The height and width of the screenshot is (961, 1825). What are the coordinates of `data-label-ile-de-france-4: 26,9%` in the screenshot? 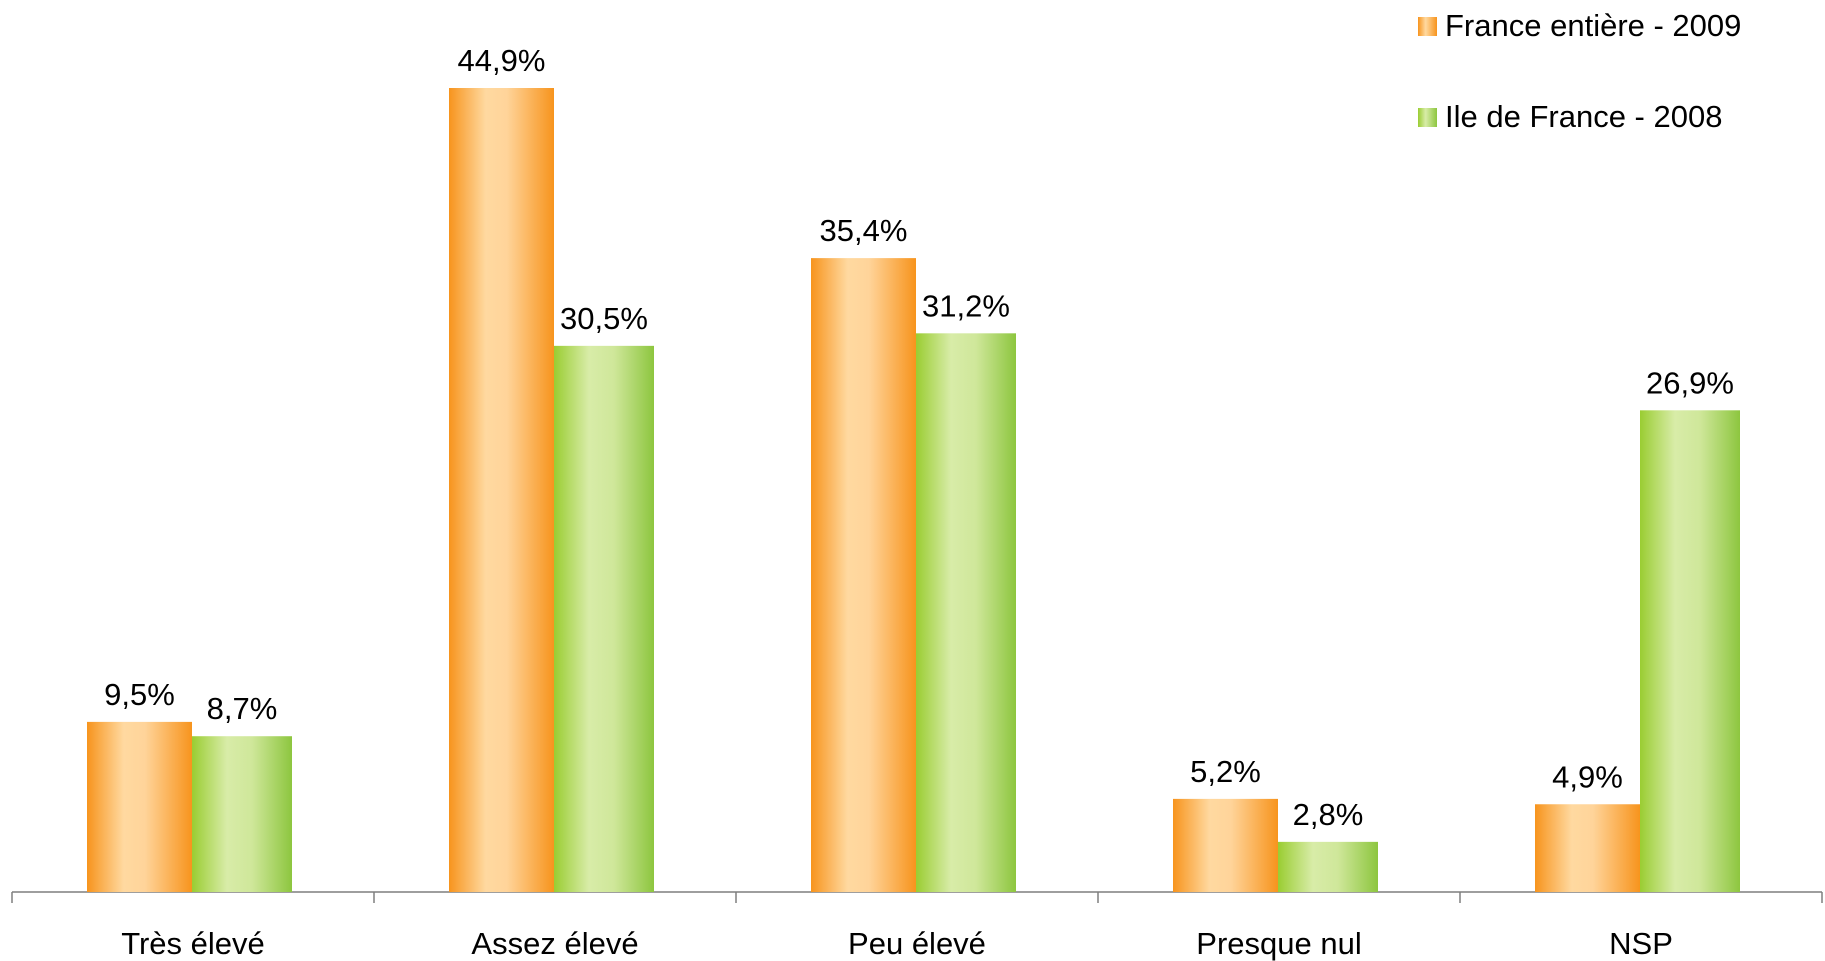 It's located at (1690, 382).